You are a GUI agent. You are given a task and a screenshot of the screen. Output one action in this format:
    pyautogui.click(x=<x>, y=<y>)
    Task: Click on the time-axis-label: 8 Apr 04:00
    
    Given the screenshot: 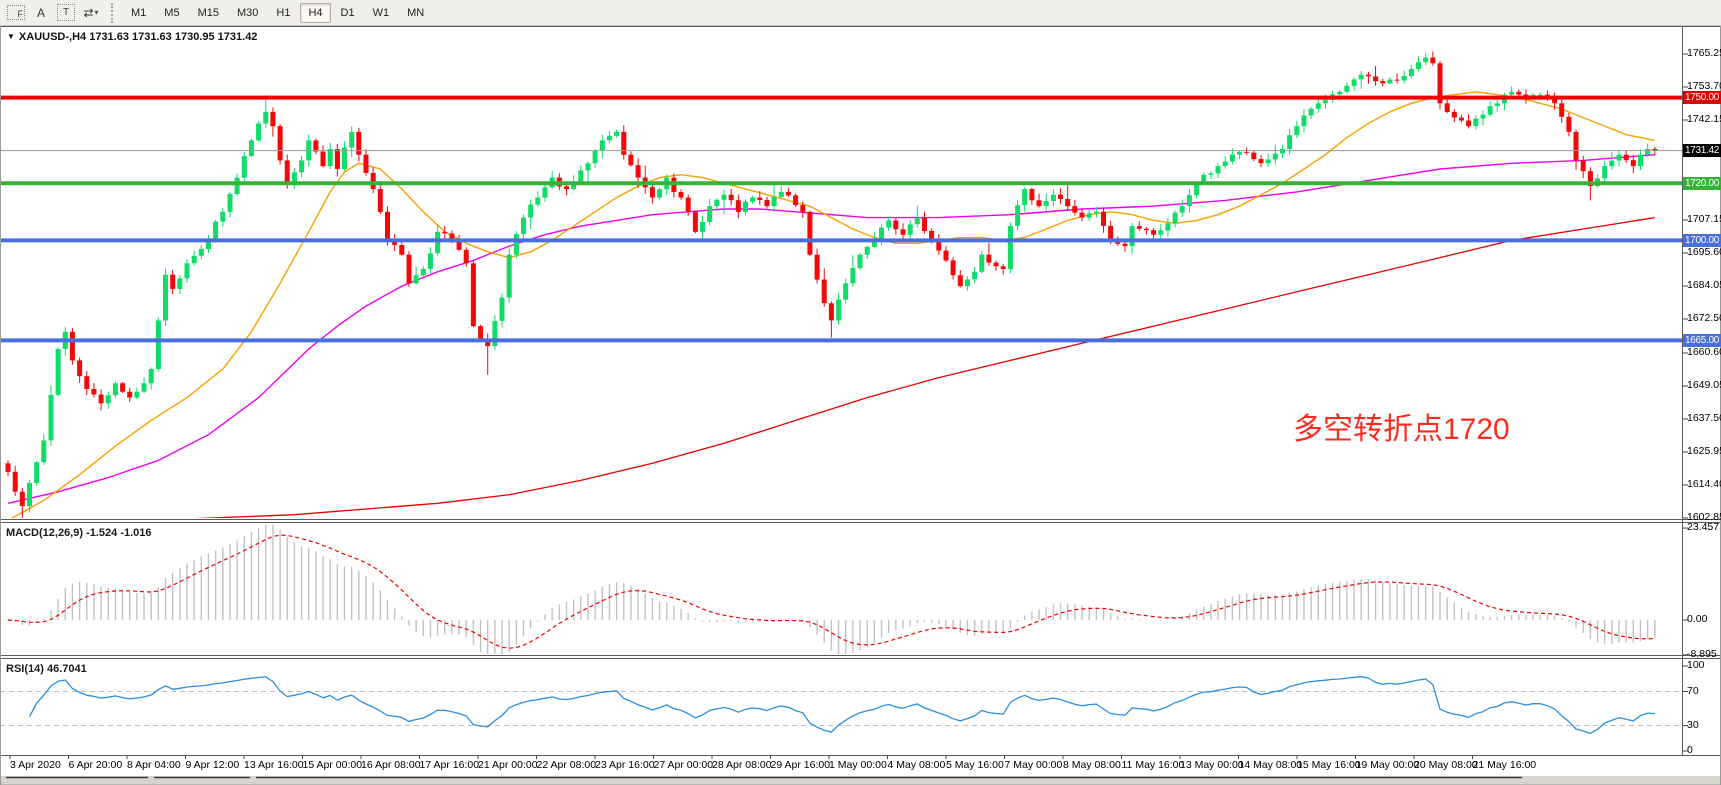 What is the action you would take?
    pyautogui.click(x=154, y=765)
    